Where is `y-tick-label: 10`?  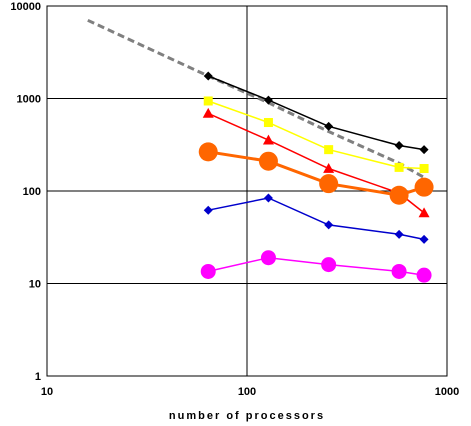 y-tick-label: 10 is located at coordinates (35, 285).